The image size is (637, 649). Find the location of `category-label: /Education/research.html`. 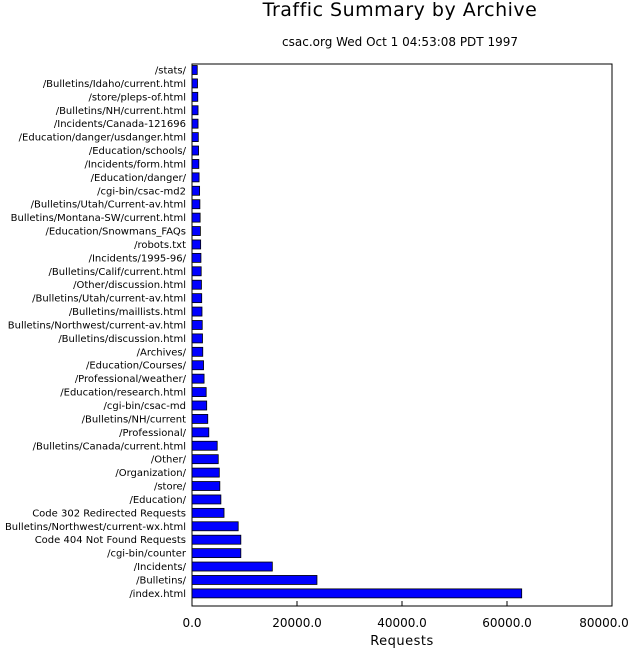

category-label: /Education/research.html is located at coordinates (123, 393).